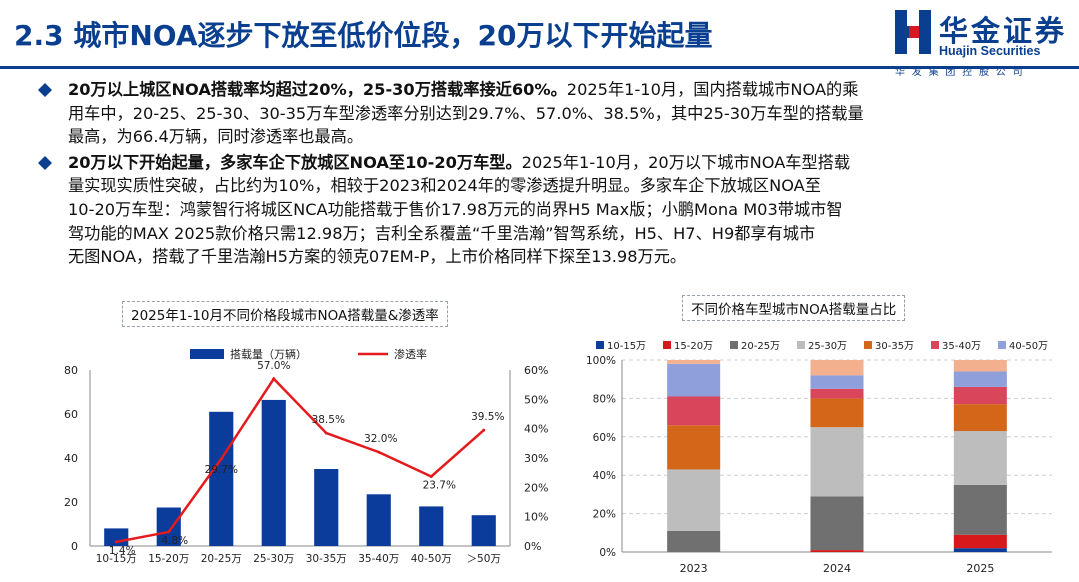 The width and height of the screenshot is (1079, 582). Describe the element at coordinates (168, 559) in the screenshot. I see `x-tick-label: 15-20万` at that location.